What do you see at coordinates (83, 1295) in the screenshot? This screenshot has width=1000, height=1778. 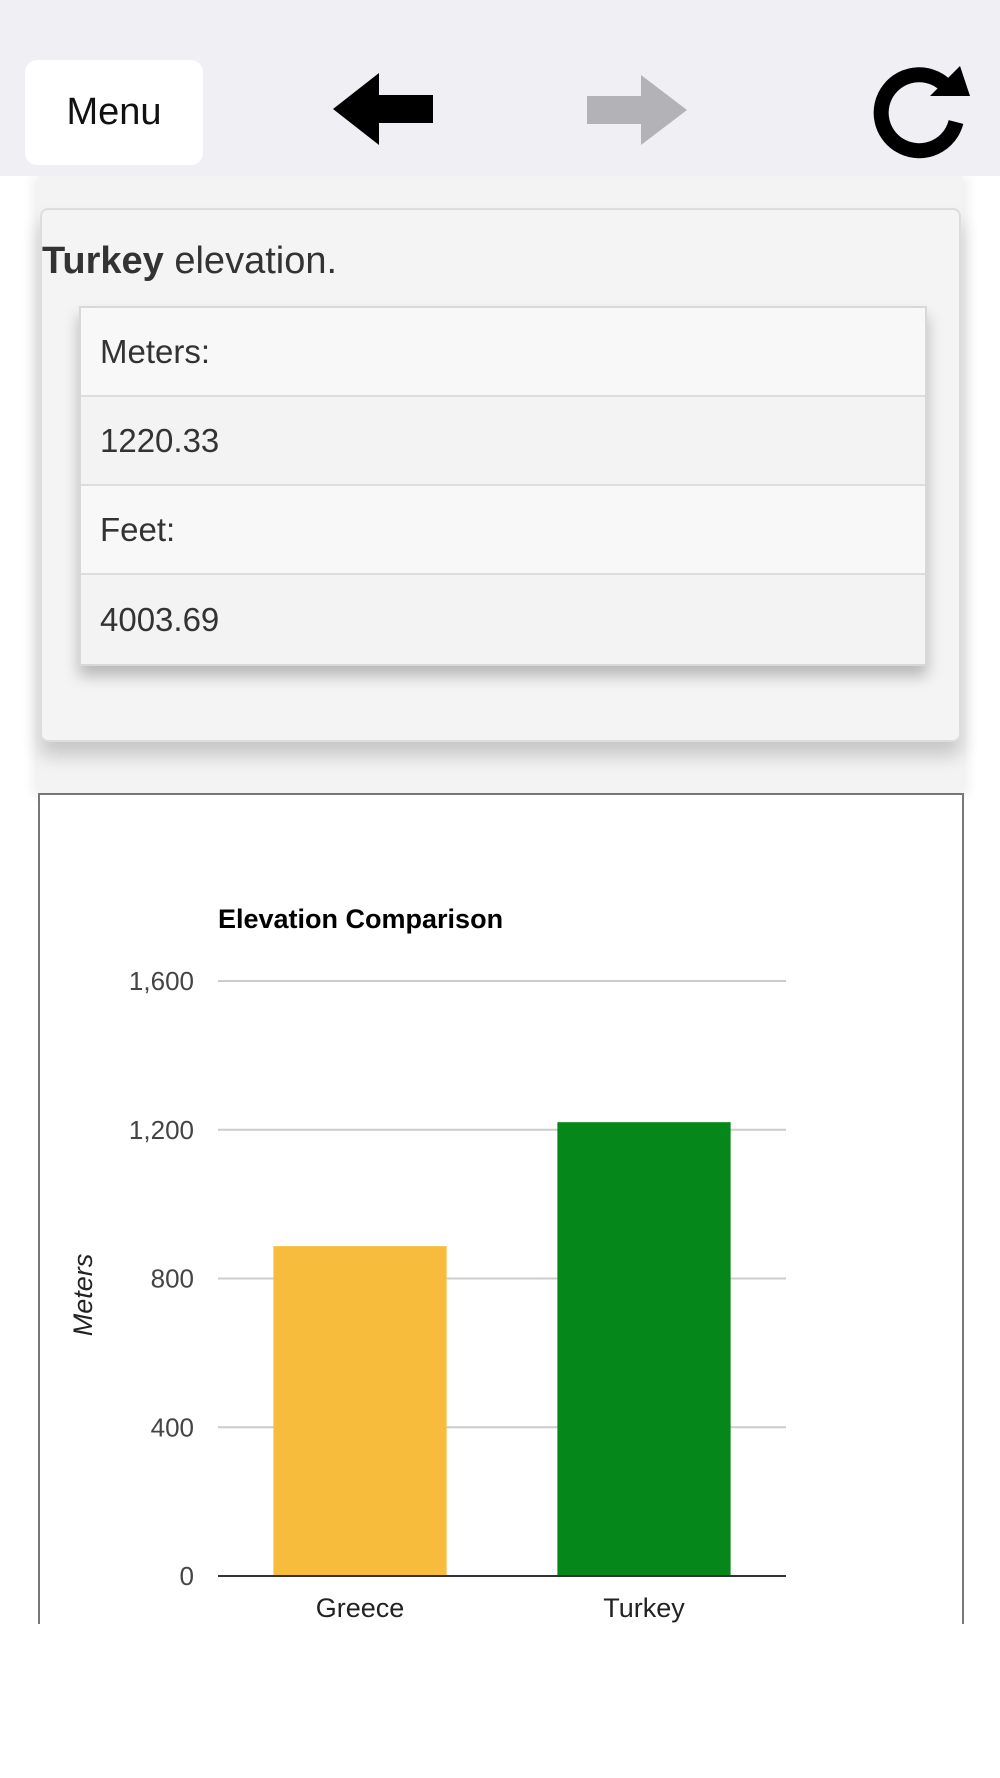 I see `y-axis-title: Meters` at bounding box center [83, 1295].